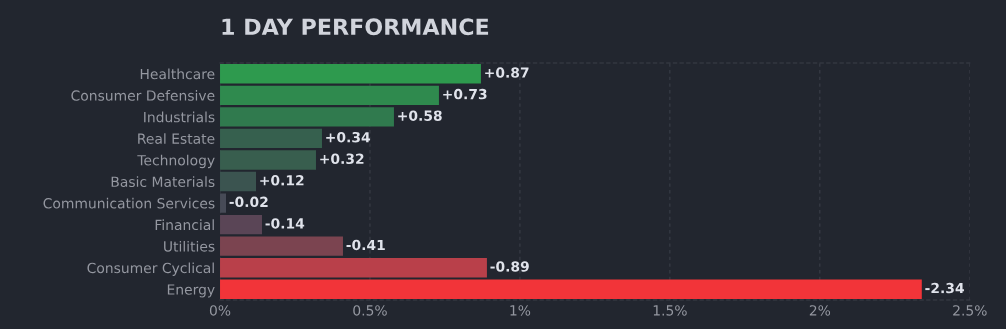 The width and height of the screenshot is (1006, 329). What do you see at coordinates (370, 310) in the screenshot?
I see `x-tick-label: 0.5%` at bounding box center [370, 310].